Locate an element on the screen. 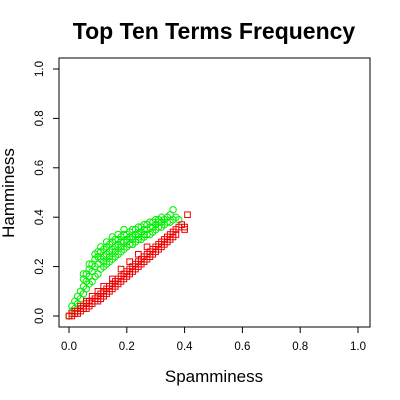 This screenshot has width=400, height=400. y-tick-label: 0.8 is located at coordinates (40, 118).